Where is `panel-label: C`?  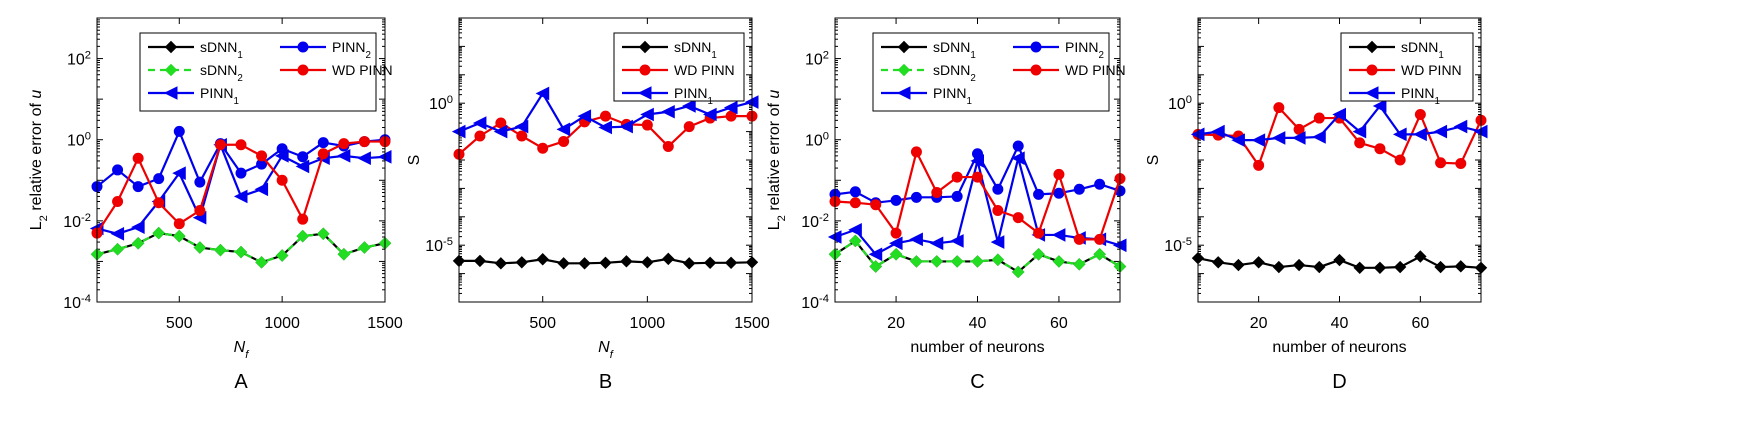 panel-label: C is located at coordinates (977, 382).